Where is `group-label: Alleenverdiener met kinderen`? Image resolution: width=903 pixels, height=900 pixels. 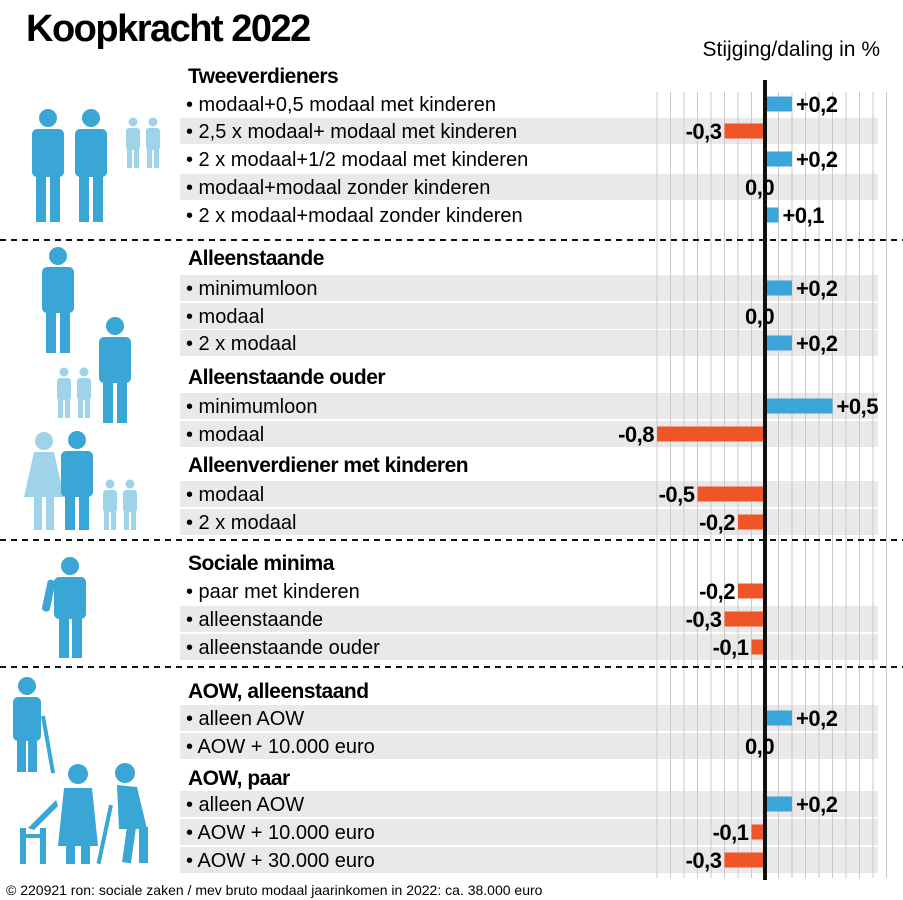
group-label: Alleenverdiener met kinderen is located at coordinates (328, 465).